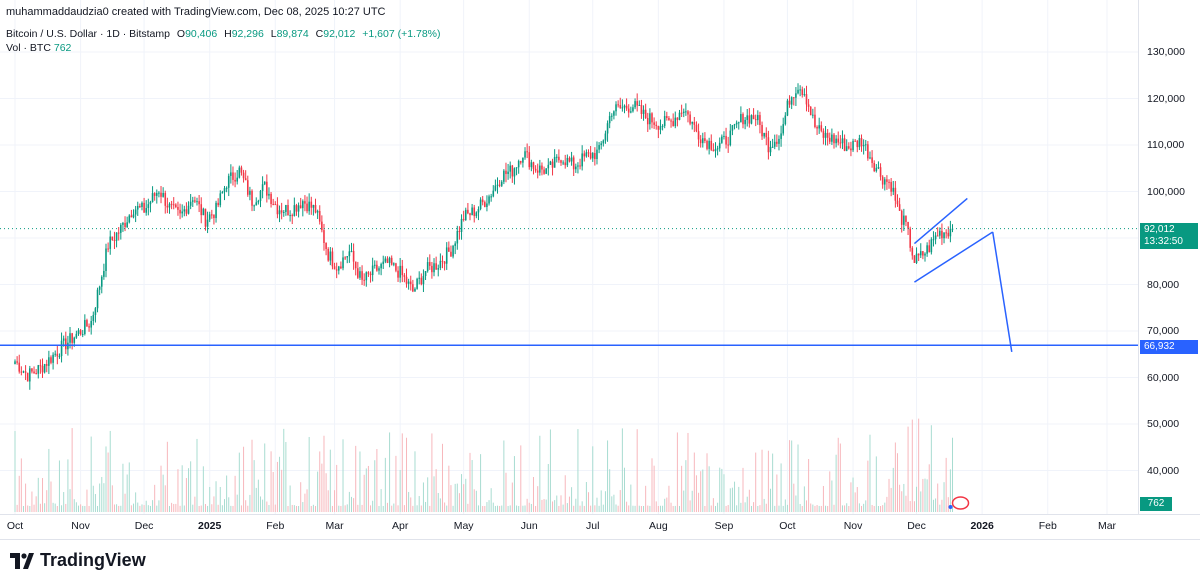 This screenshot has width=1200, height=584. I want to click on volume-legend: Vol · BTC 762, so click(38, 48).